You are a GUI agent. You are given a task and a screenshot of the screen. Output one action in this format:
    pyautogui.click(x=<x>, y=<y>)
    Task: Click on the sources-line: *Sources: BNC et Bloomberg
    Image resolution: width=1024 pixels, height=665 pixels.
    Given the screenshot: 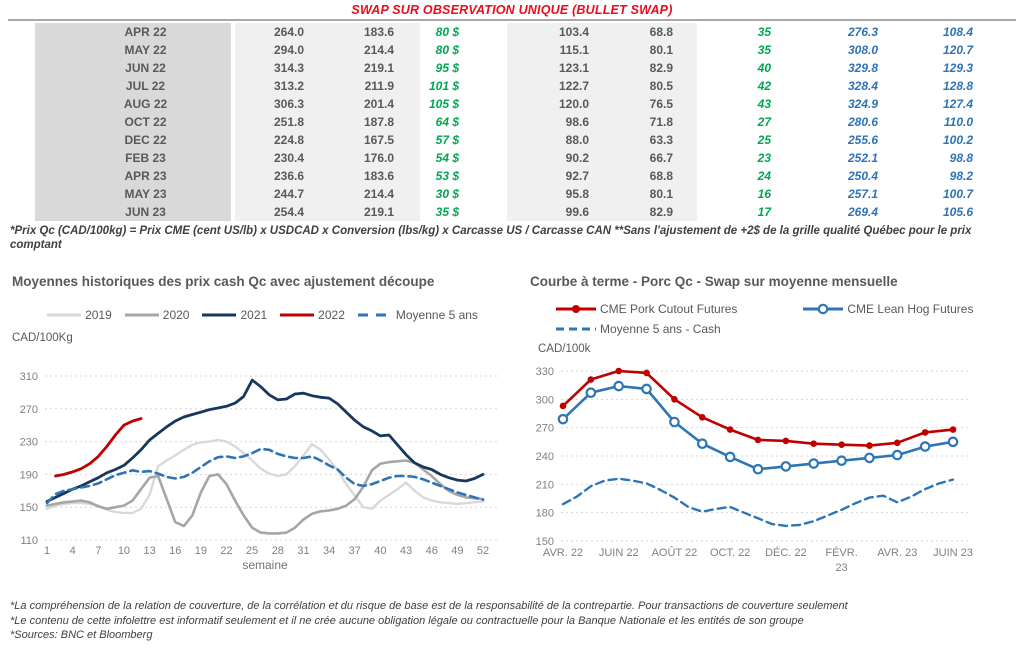 What is the action you would take?
    pyautogui.click(x=81, y=635)
    